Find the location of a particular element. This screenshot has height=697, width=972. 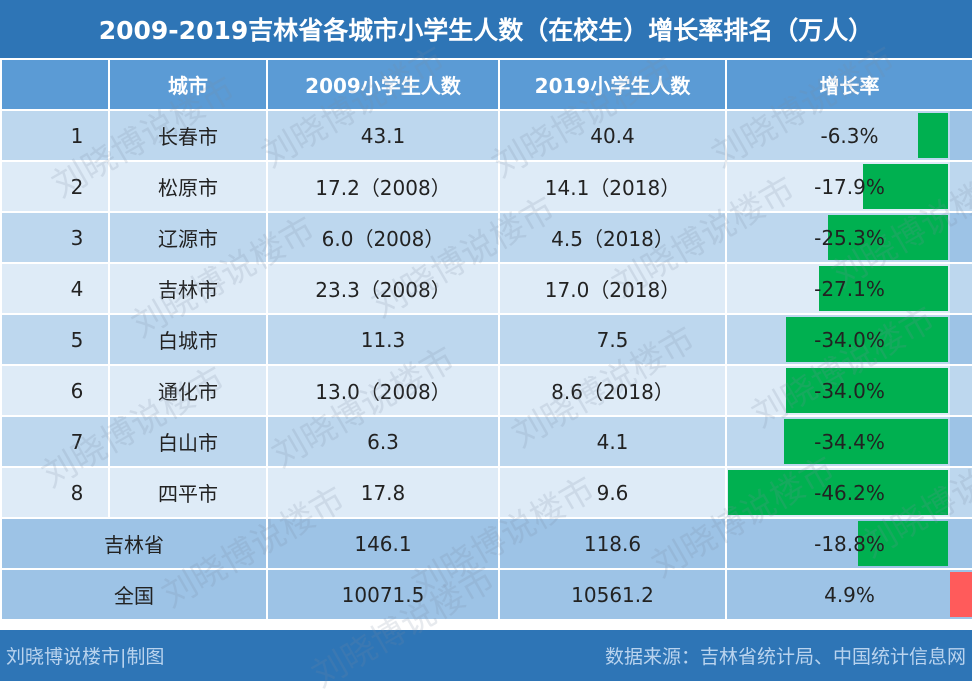

header-2009: 2009小学生人数 is located at coordinates (383, 84).